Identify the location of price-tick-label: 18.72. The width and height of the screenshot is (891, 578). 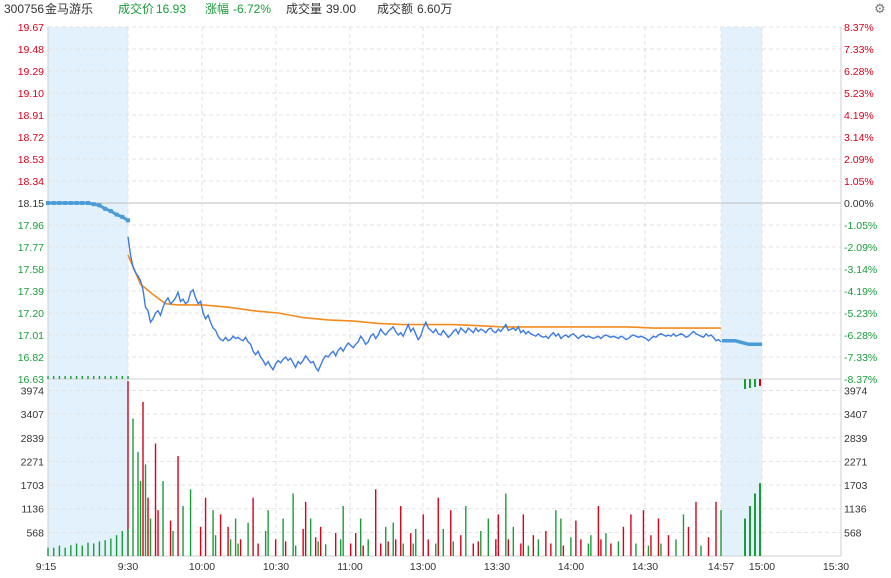
(31, 138).